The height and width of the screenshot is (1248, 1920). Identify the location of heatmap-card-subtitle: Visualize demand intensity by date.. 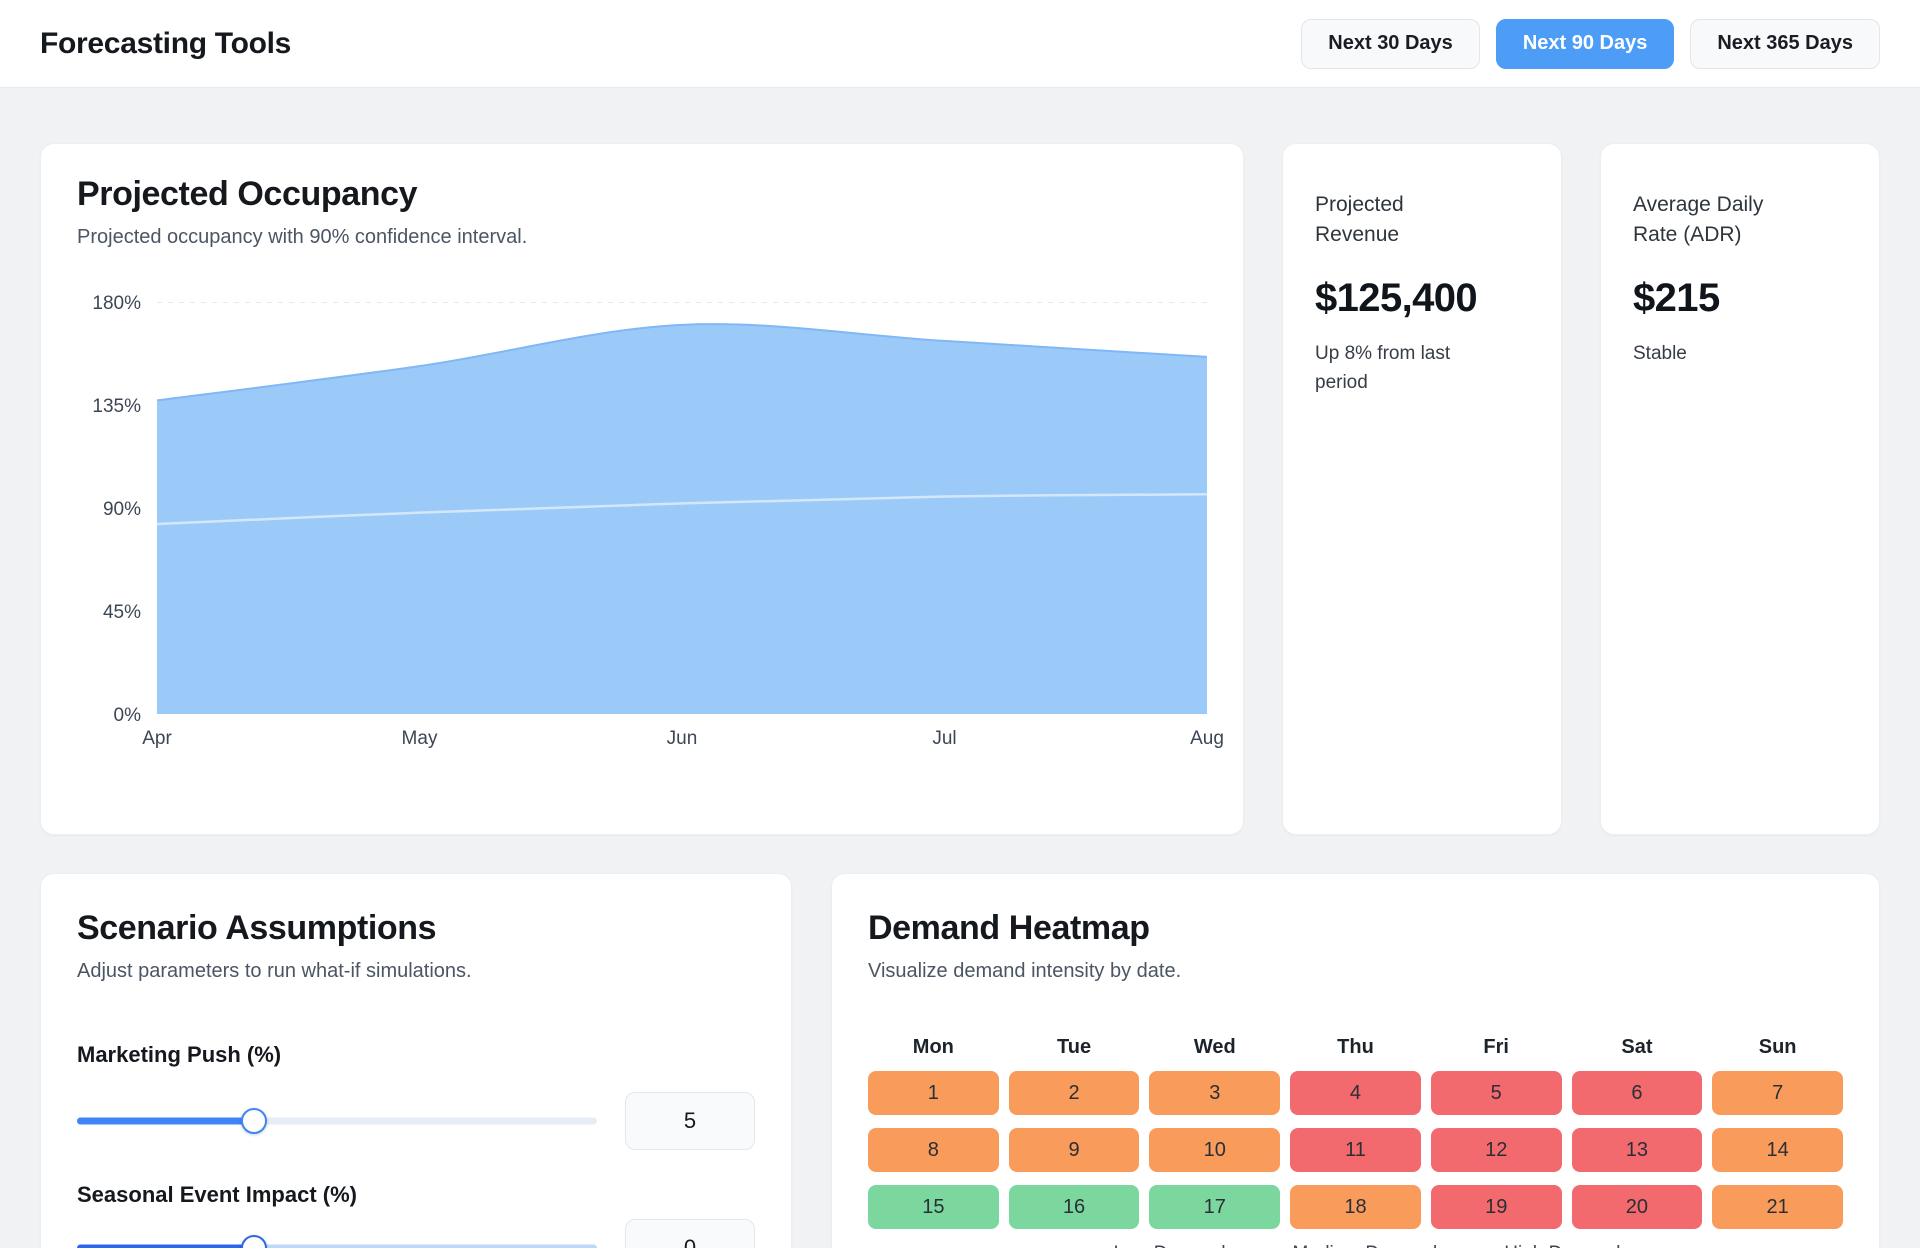
(1025, 971).